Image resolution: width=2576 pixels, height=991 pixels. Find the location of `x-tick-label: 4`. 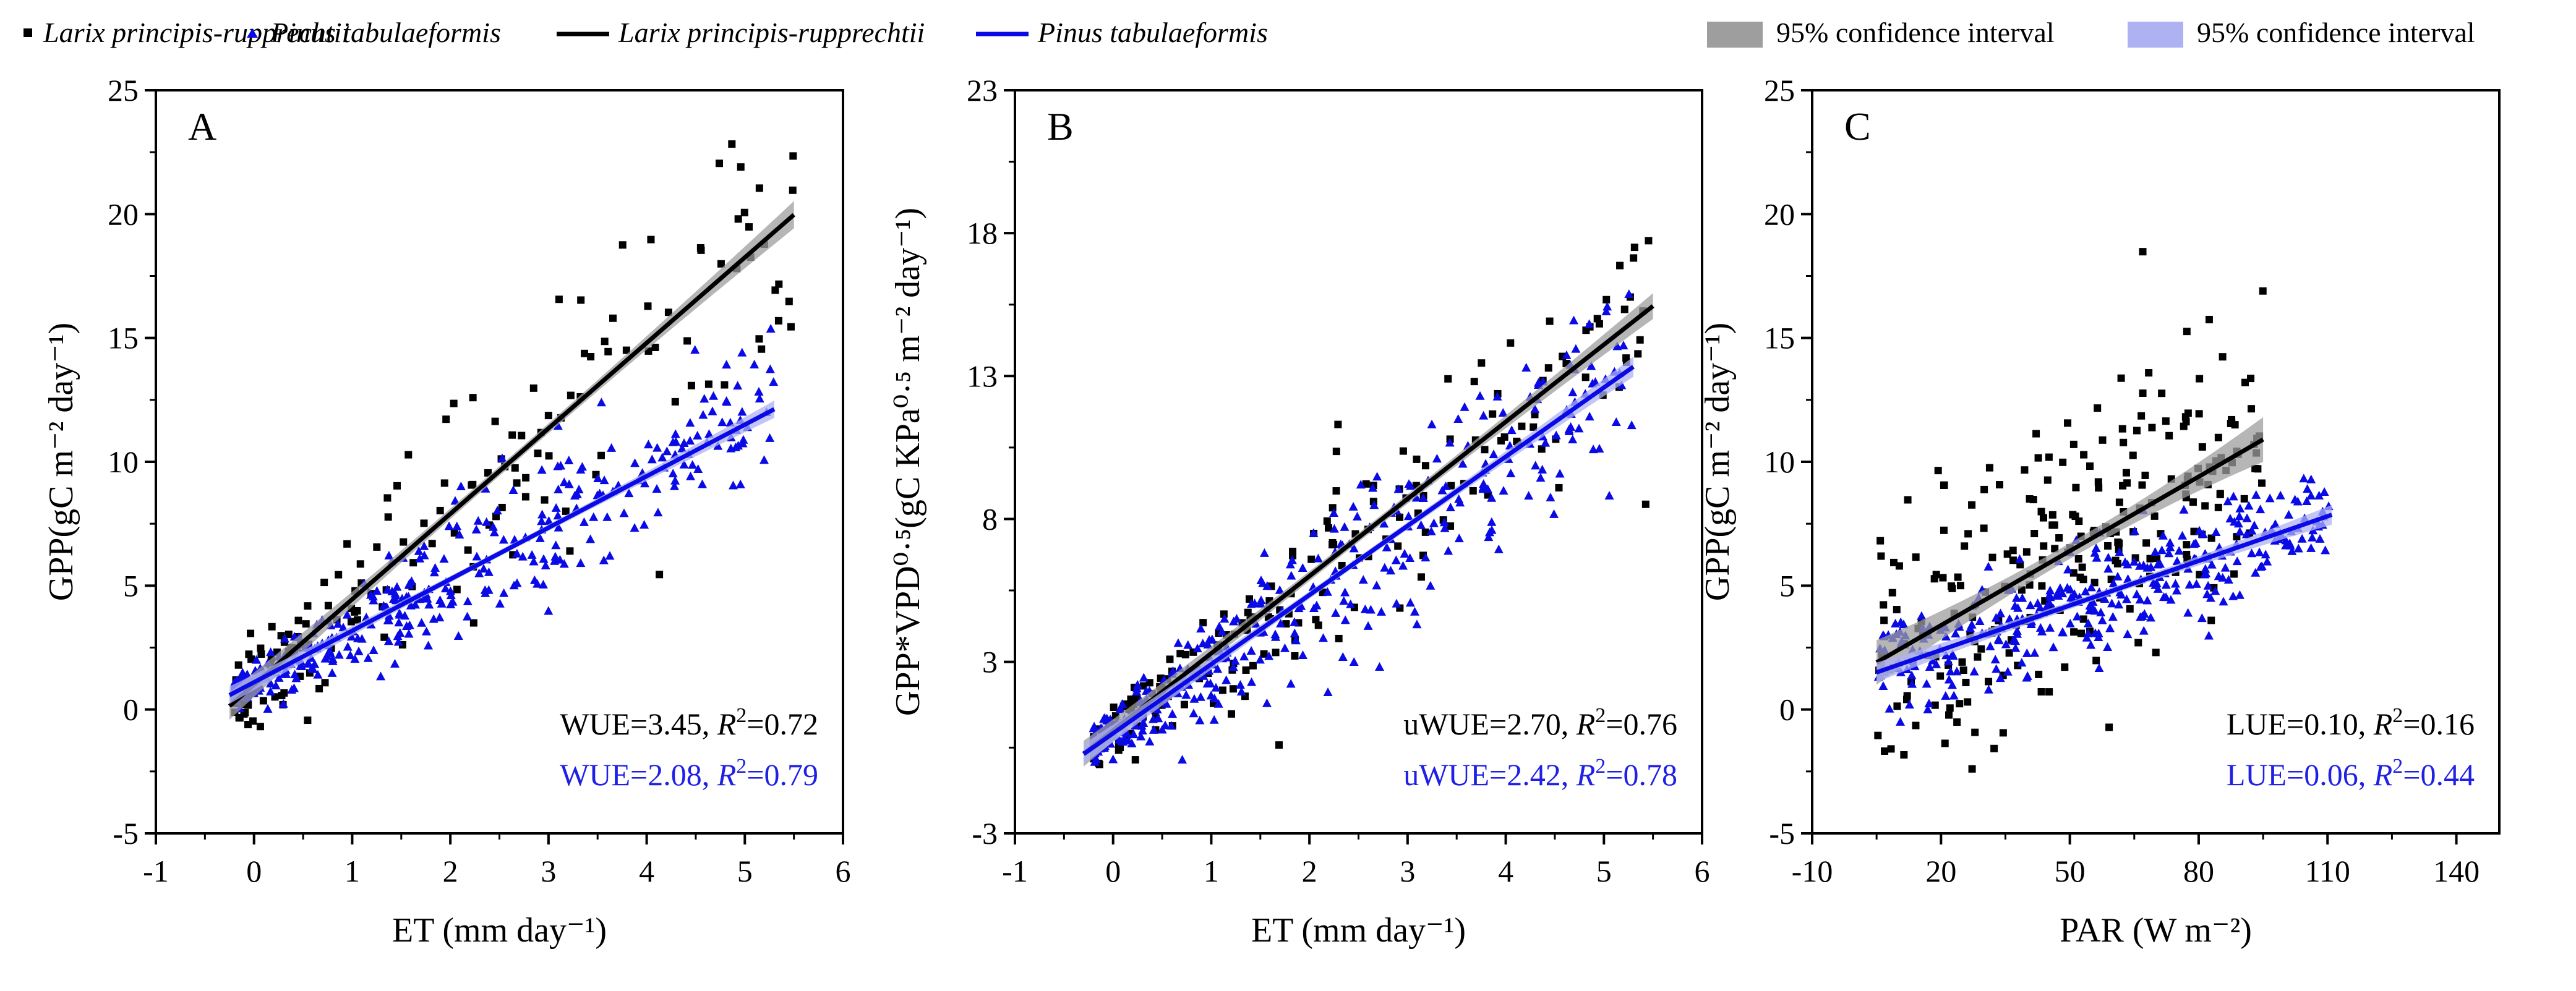

x-tick-label: 4 is located at coordinates (647, 871).